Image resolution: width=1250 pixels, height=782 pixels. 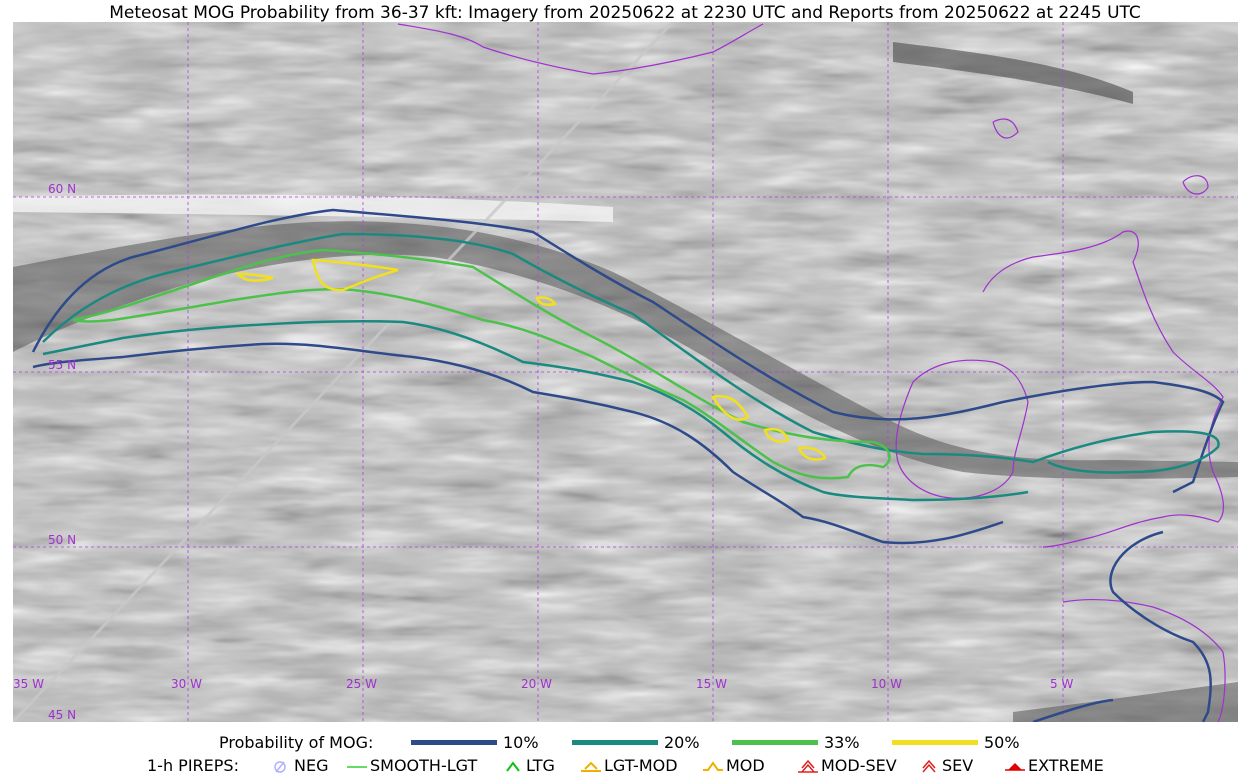 What do you see at coordinates (193, 765) in the screenshot?
I see `pirep-legend-title: 1-h PIREPS:` at bounding box center [193, 765].